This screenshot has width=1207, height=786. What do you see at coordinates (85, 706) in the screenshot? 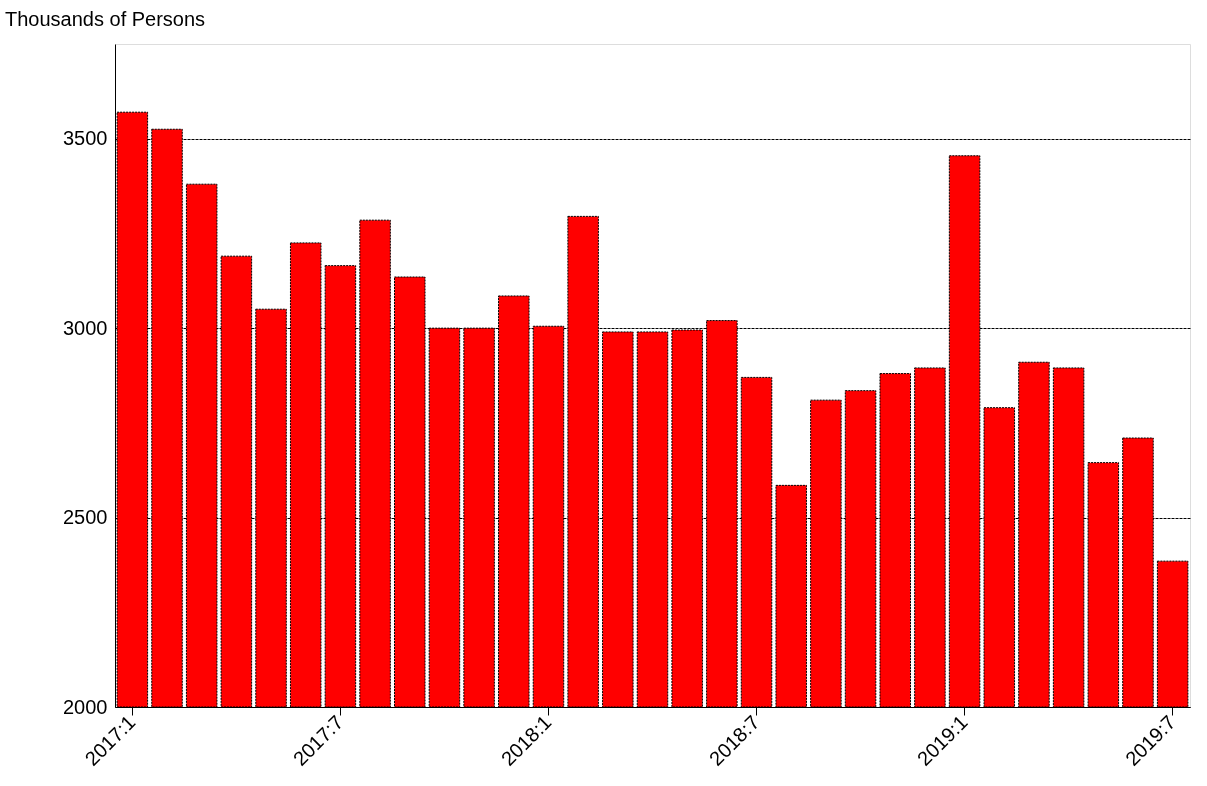
I see `y-tick-label: 2000` at bounding box center [85, 706].